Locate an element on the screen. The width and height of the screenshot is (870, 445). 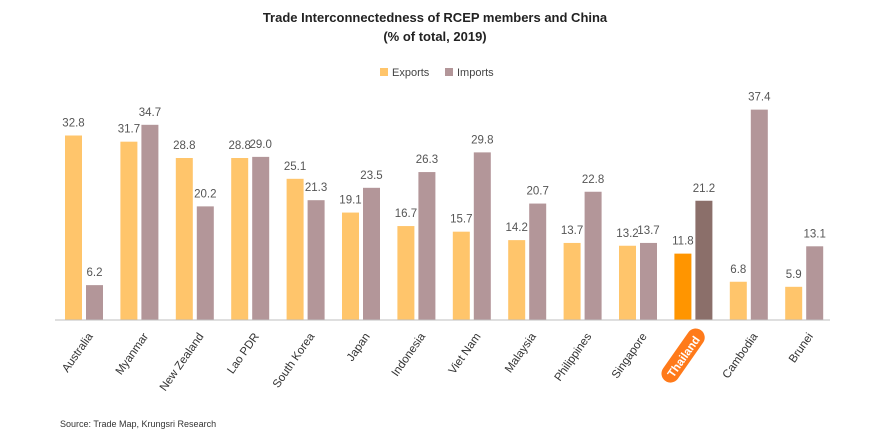
bar-imports-cambodia is located at coordinates (759, 214).